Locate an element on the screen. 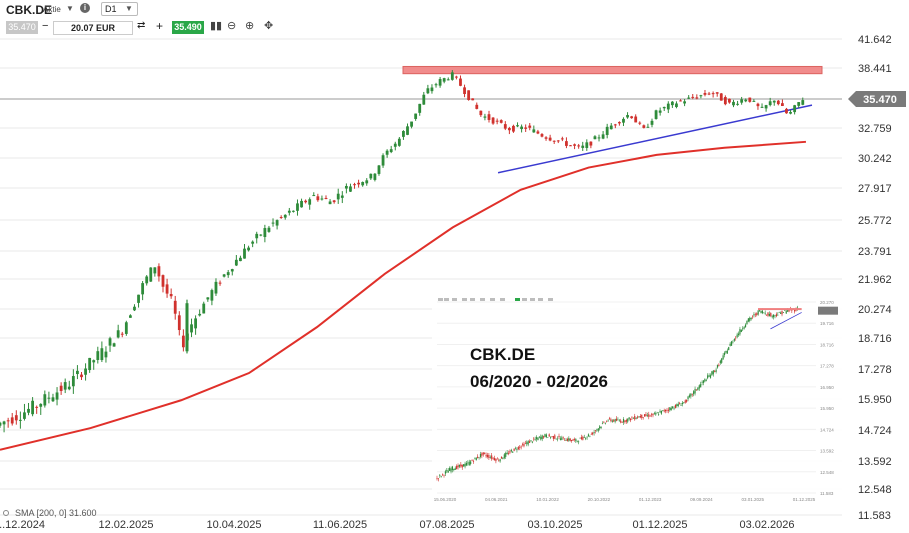 The width and height of the screenshot is (909, 533). info-icon: i is located at coordinates (85, 8).